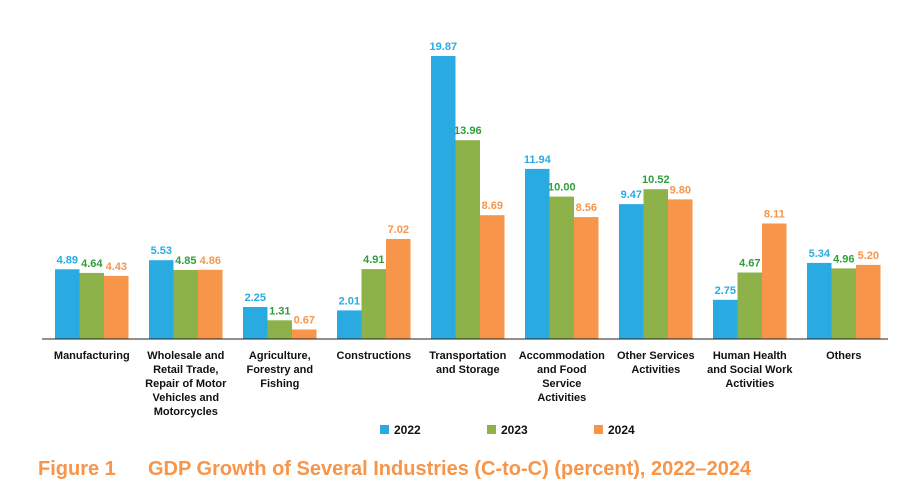 The image size is (923, 502). What do you see at coordinates (820, 254) in the screenshot?
I see `value-label-2022-8: 5.34` at bounding box center [820, 254].